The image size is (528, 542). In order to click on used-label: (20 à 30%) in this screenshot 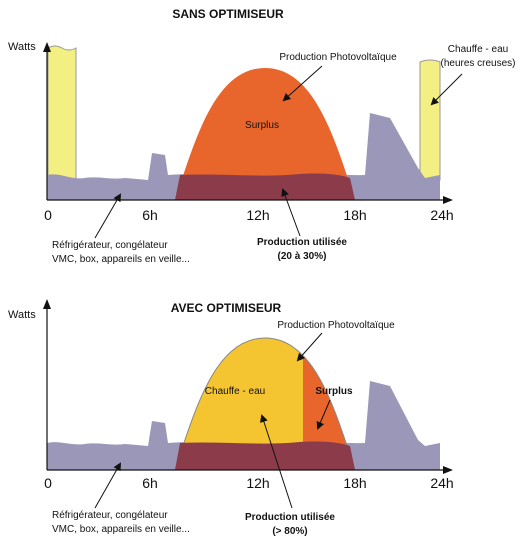, I will do `click(302, 256)`.